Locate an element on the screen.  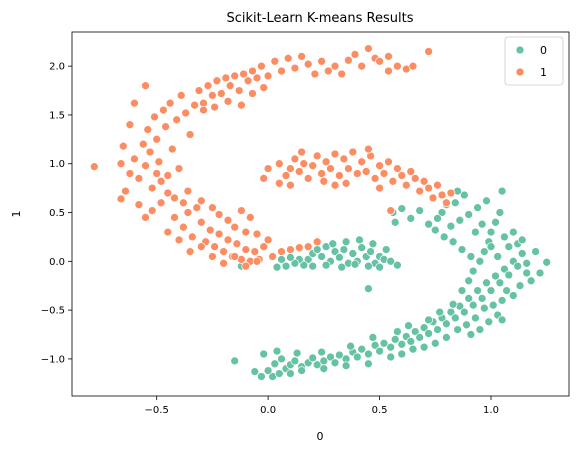
y-tick-label: −1.0 is located at coordinates (53, 359).